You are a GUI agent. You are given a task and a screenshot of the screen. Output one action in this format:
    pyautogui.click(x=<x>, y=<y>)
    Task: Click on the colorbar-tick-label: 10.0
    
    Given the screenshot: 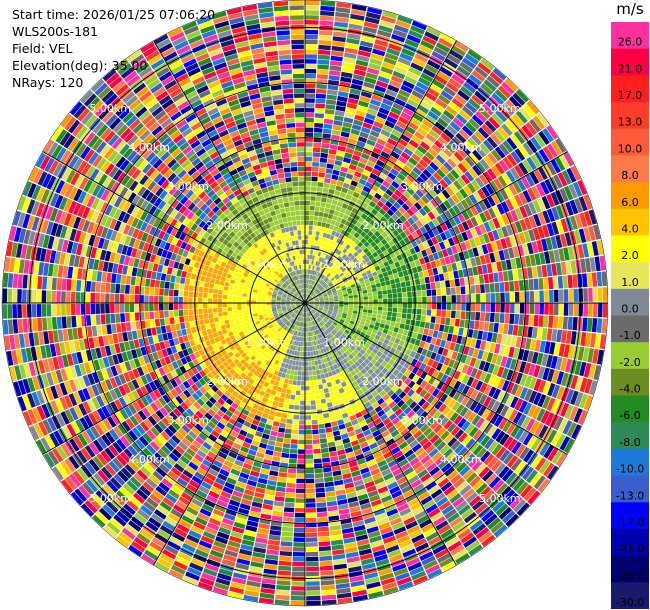 What is the action you would take?
    pyautogui.click(x=630, y=148)
    